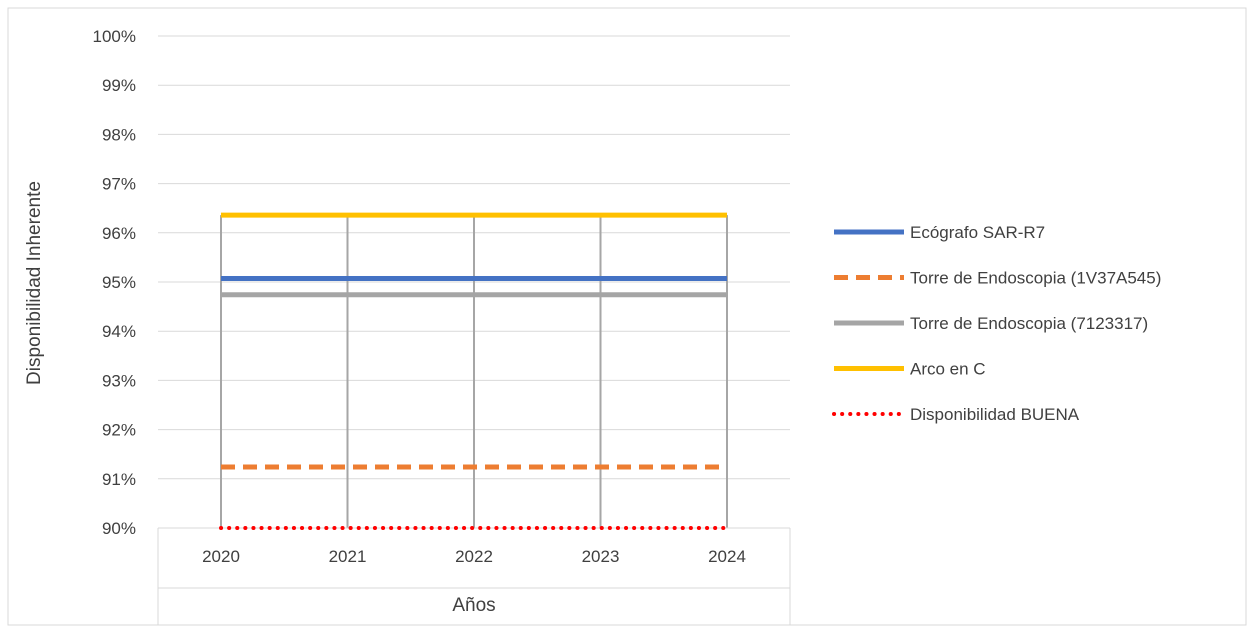 Image resolution: width=1254 pixels, height=638 pixels. Describe the element at coordinates (948, 369) in the screenshot. I see `legend-label: Arco en C` at that location.